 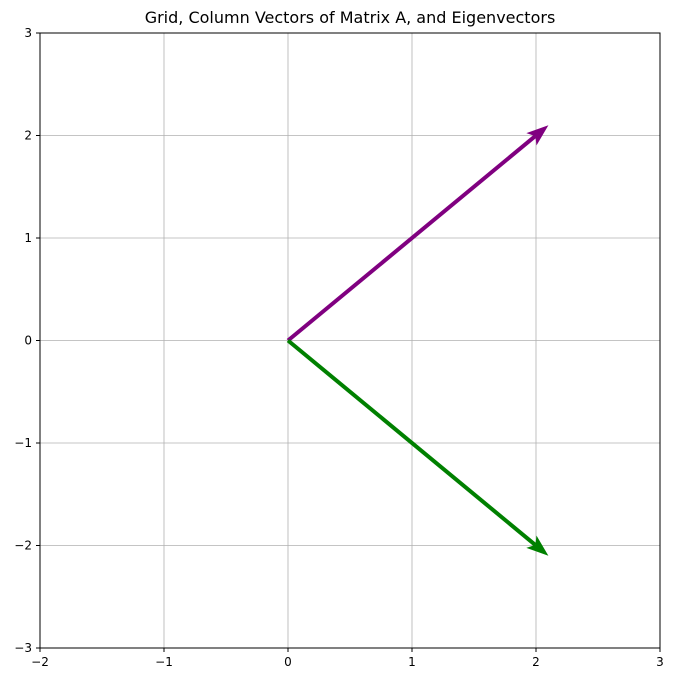 What do you see at coordinates (23, 648) in the screenshot?
I see `y-tick-label: −3` at bounding box center [23, 648].